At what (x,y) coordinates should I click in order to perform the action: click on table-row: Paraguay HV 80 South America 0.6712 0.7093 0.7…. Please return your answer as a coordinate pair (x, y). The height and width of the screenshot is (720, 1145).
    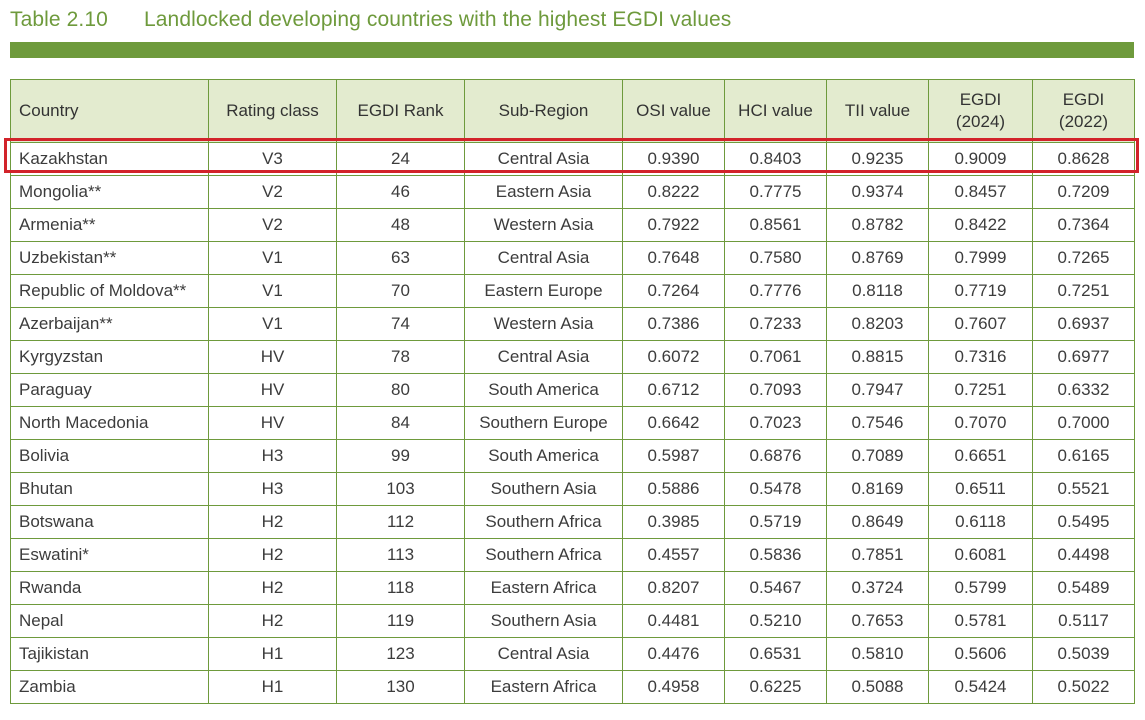
    Looking at the image, I should click on (572, 390).